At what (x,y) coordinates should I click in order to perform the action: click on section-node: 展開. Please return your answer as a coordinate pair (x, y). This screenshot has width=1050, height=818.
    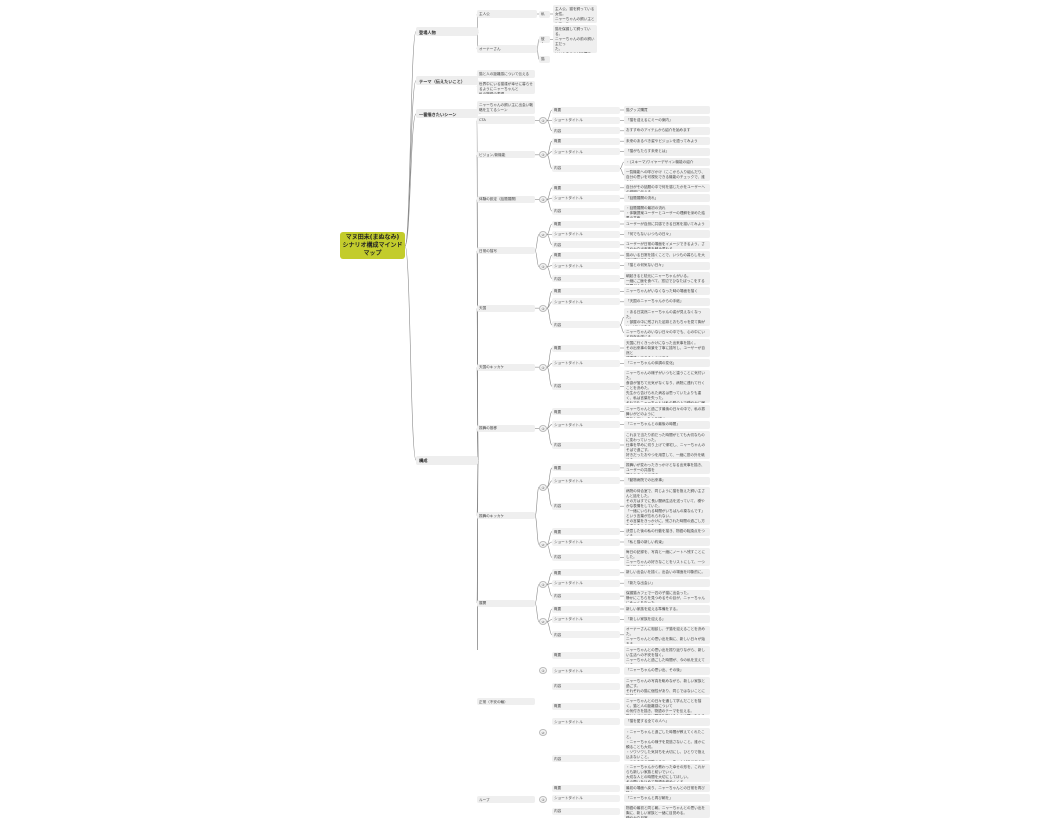
    Looking at the image, I should click on (506, 603).